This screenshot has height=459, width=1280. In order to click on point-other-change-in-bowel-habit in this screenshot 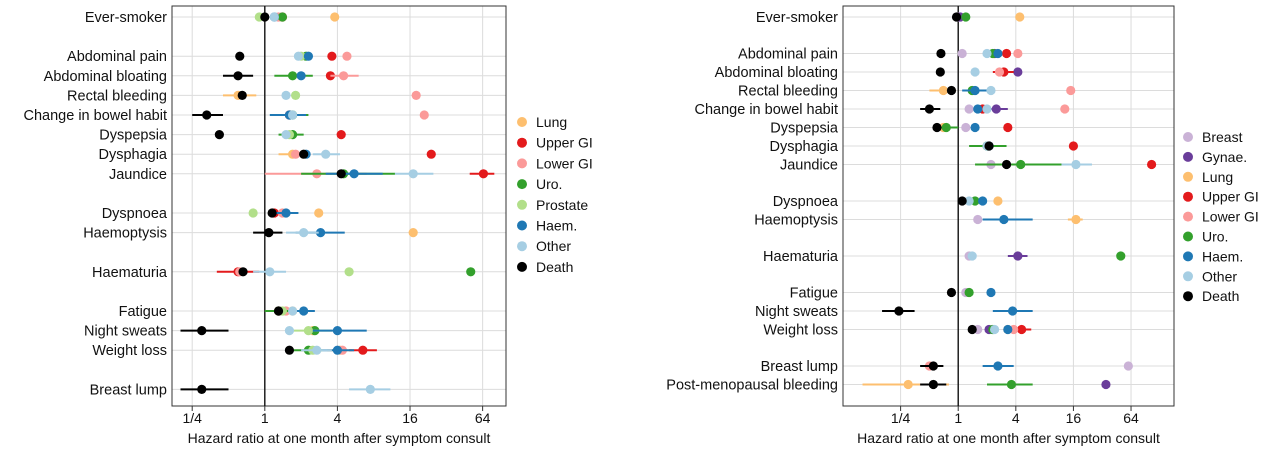, I will do `click(987, 109)`.